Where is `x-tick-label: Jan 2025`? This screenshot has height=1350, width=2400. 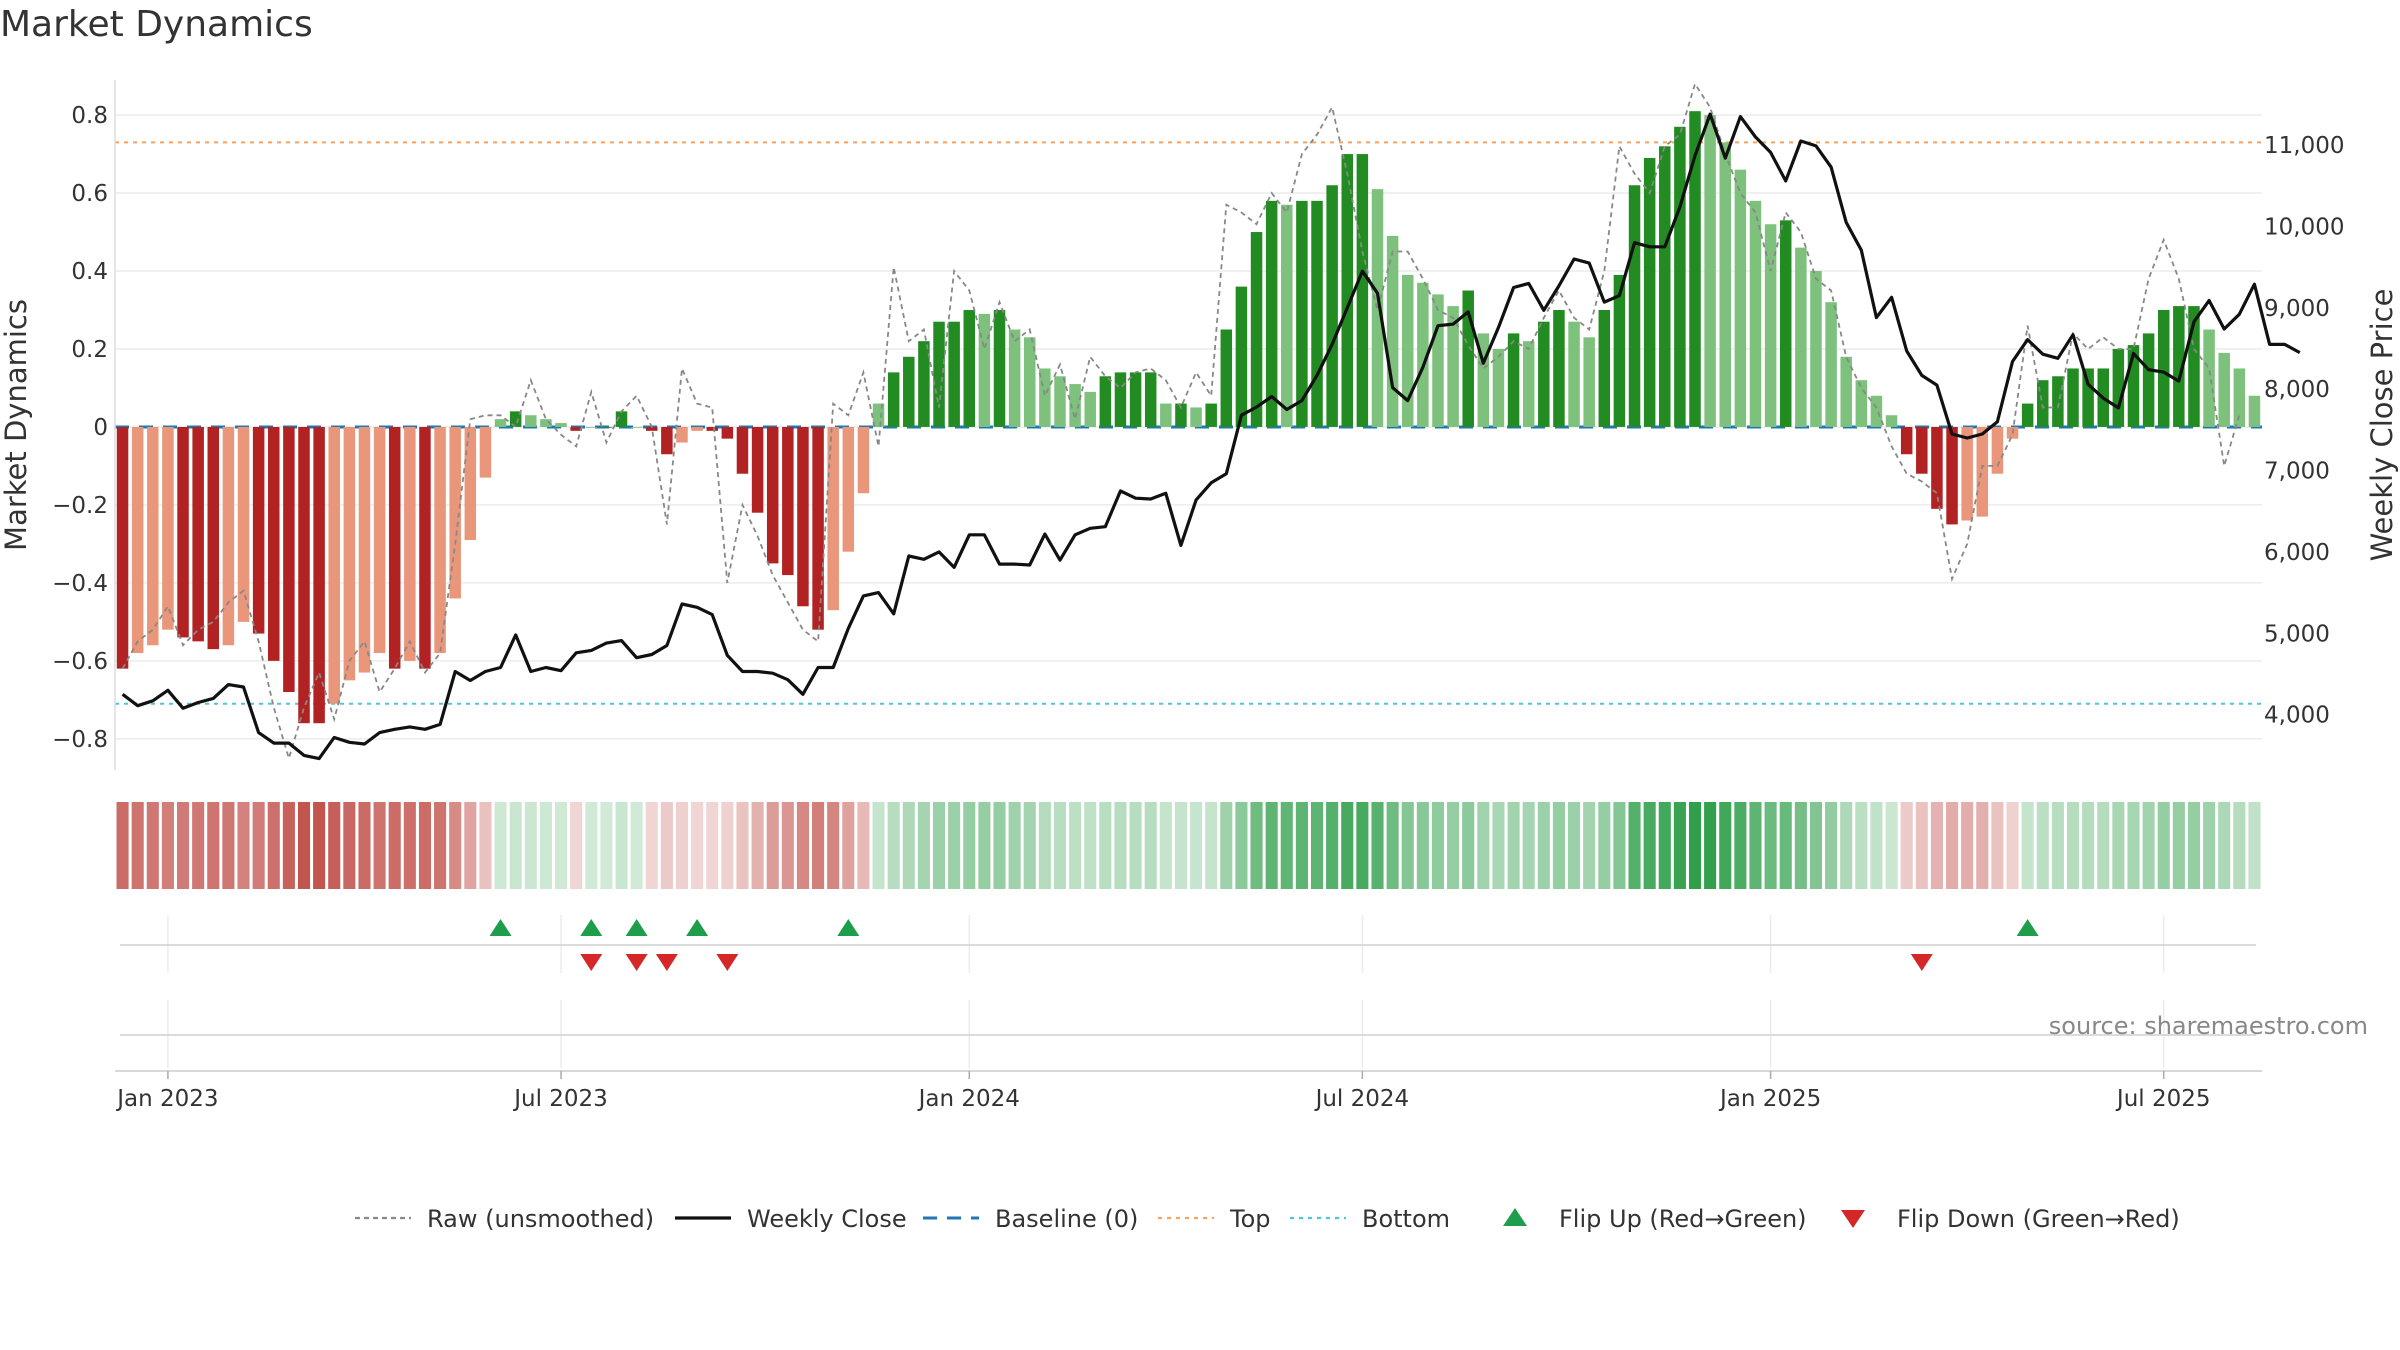
x-tick-label: Jan 2025 is located at coordinates (1769, 1099).